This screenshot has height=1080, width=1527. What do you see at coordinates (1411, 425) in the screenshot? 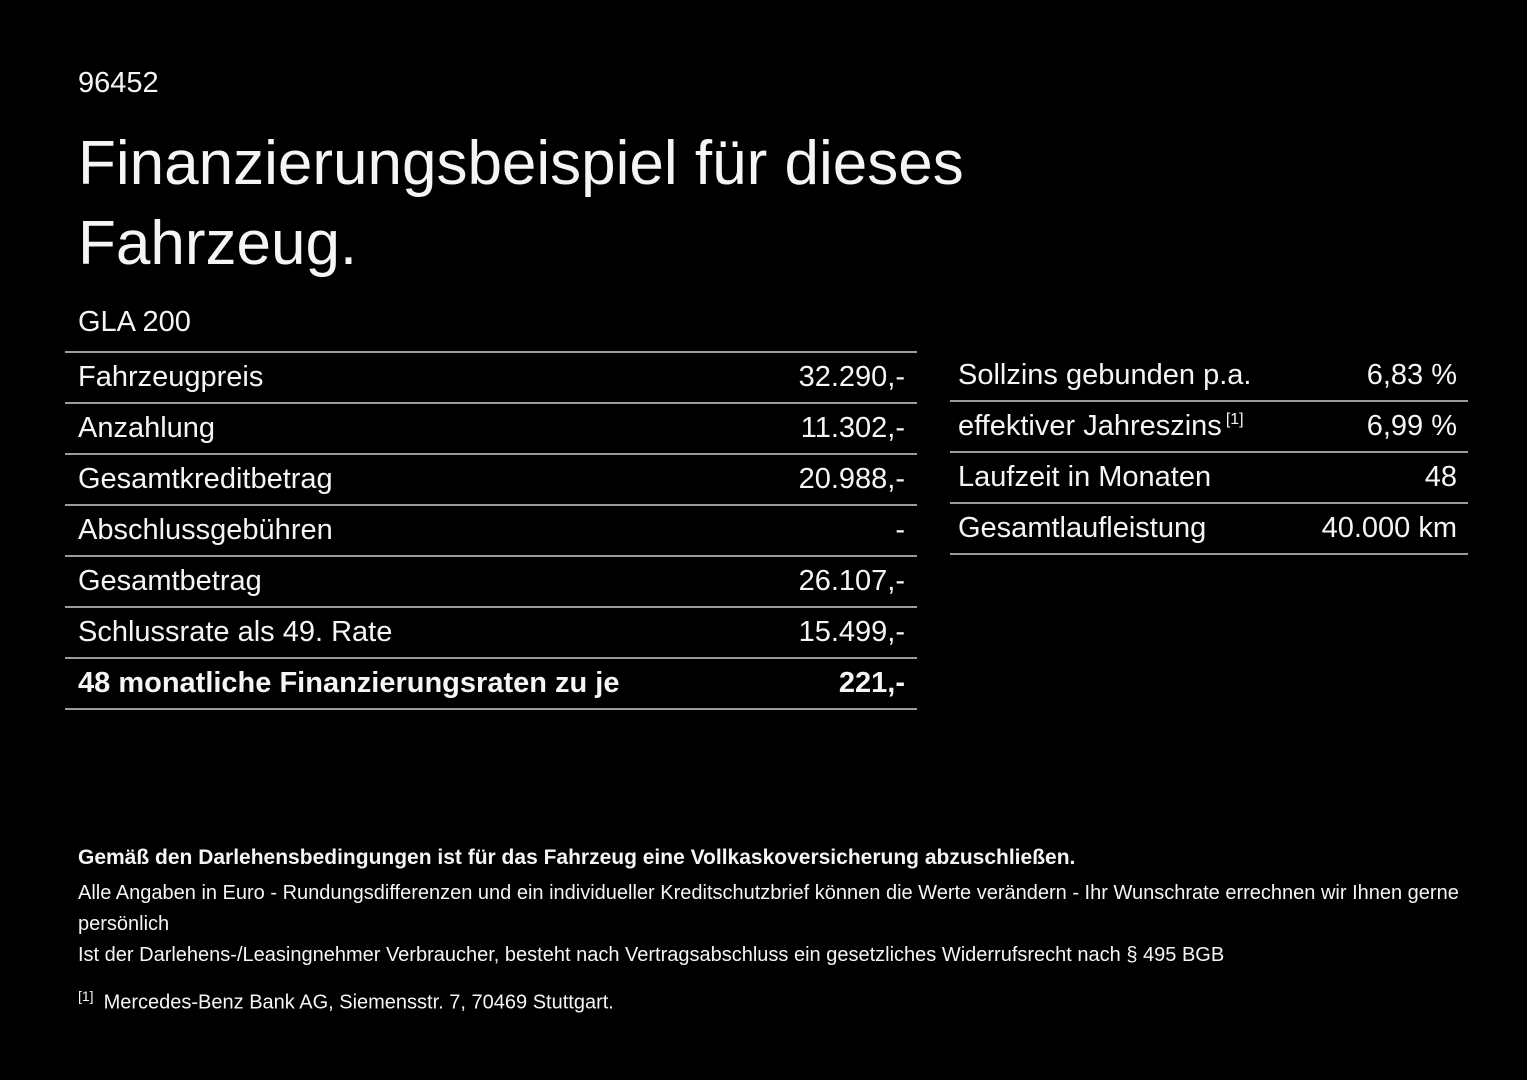
I see `row-value: 6,99 %` at bounding box center [1411, 425].